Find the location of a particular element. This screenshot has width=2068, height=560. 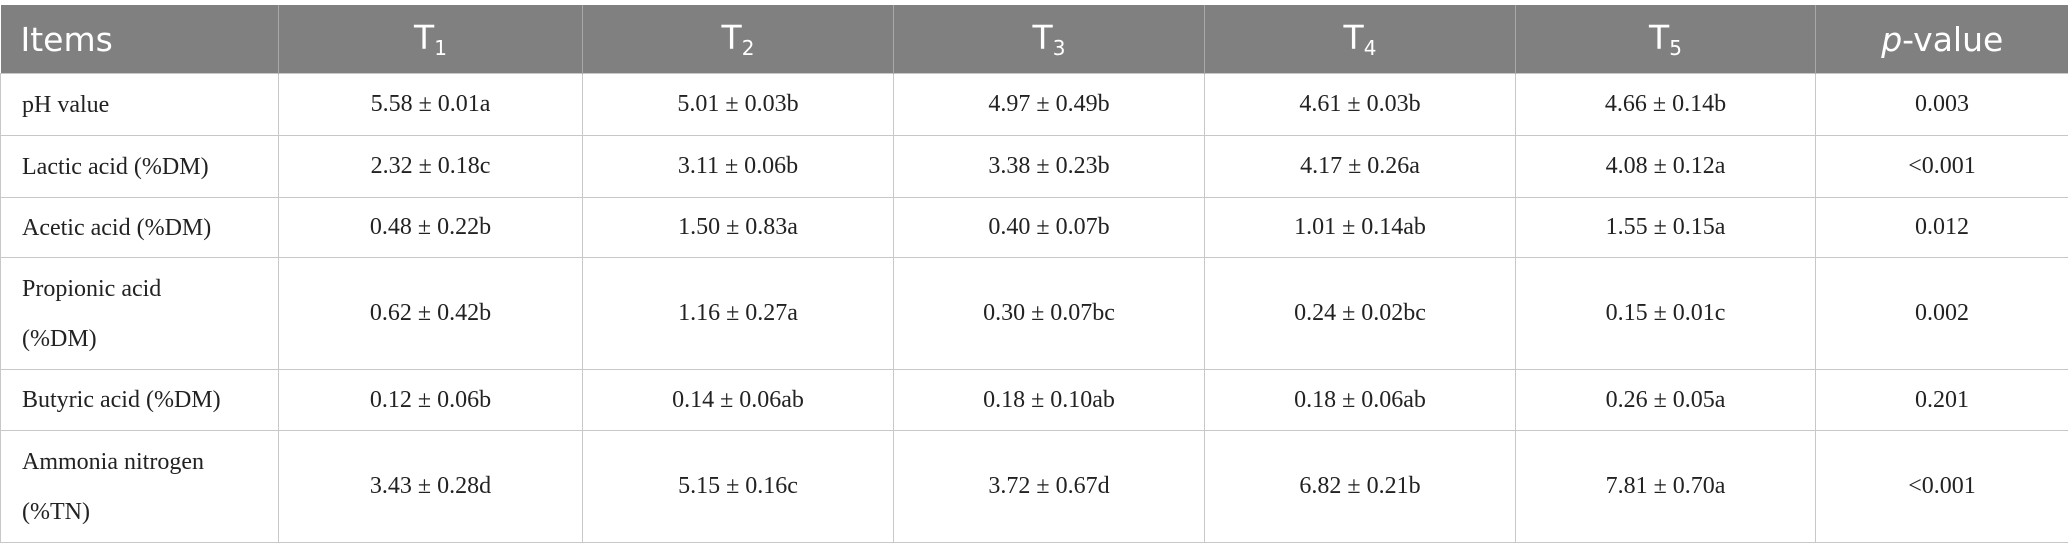

cell-text: 4.66 ± 0.14b is located at coordinates (1665, 104).